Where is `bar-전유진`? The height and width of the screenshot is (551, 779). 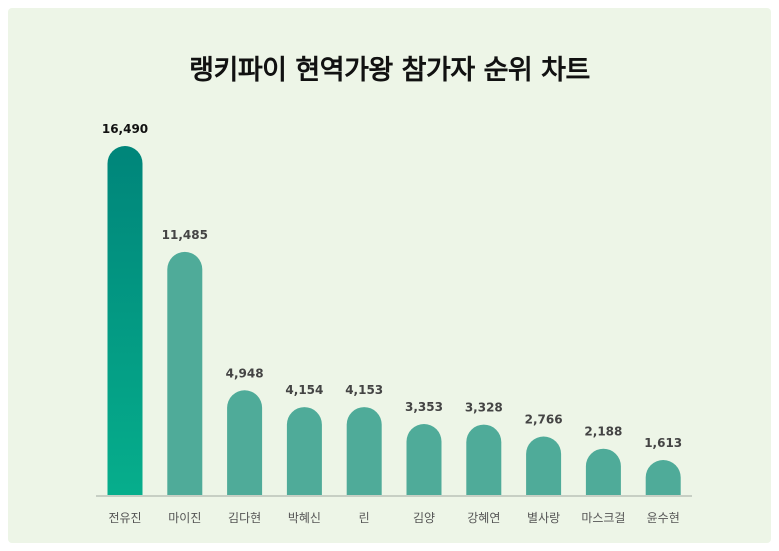
bar-전유진 is located at coordinates (125, 320).